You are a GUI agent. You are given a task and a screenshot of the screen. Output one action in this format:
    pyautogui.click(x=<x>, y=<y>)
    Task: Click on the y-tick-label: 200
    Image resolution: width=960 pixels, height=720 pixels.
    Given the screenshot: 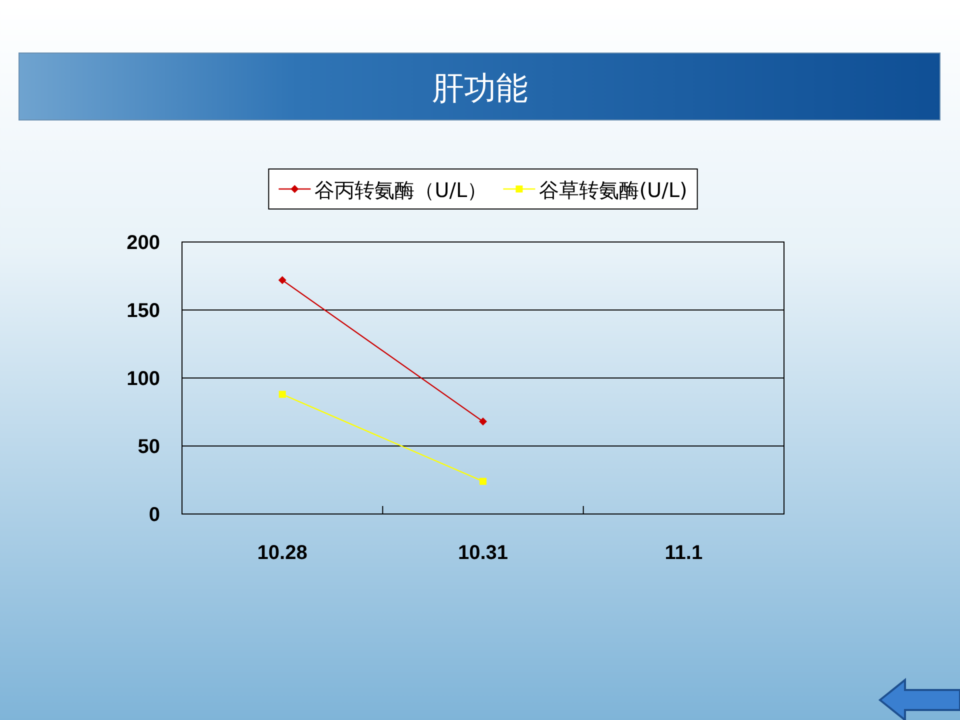 What is the action you would take?
    pyautogui.click(x=143, y=243)
    